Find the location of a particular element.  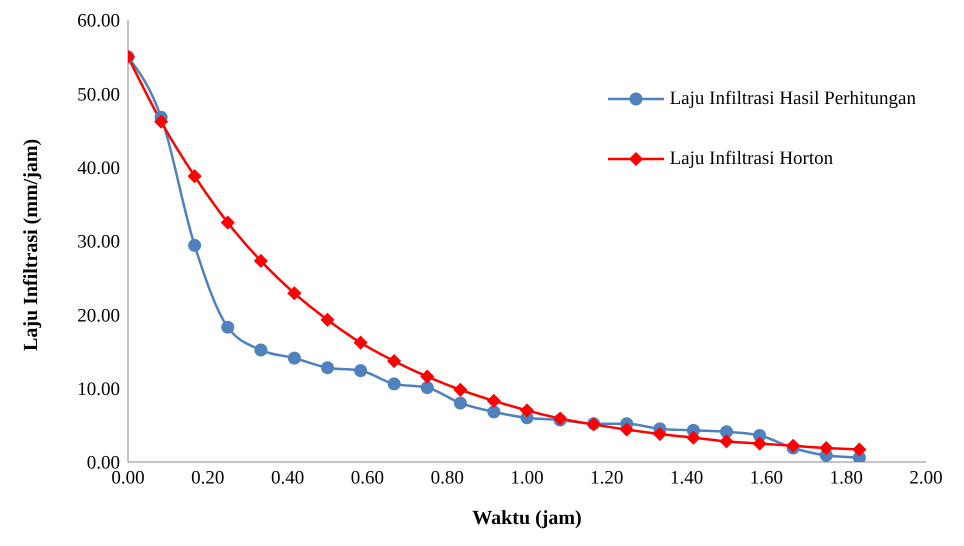

y-tick-label: 40.00 is located at coordinates (98, 169).